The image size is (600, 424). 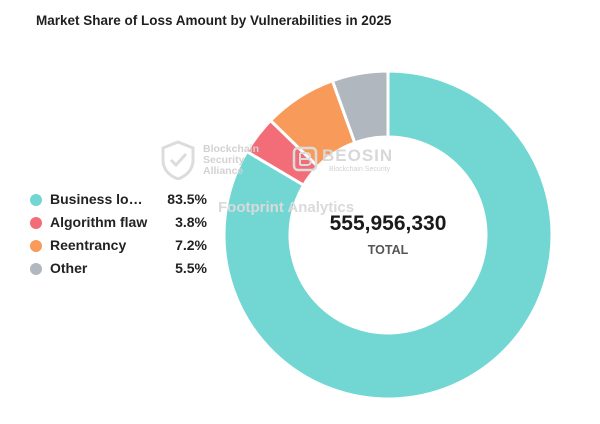 I want to click on legend-value: 7.2%, so click(x=191, y=245).